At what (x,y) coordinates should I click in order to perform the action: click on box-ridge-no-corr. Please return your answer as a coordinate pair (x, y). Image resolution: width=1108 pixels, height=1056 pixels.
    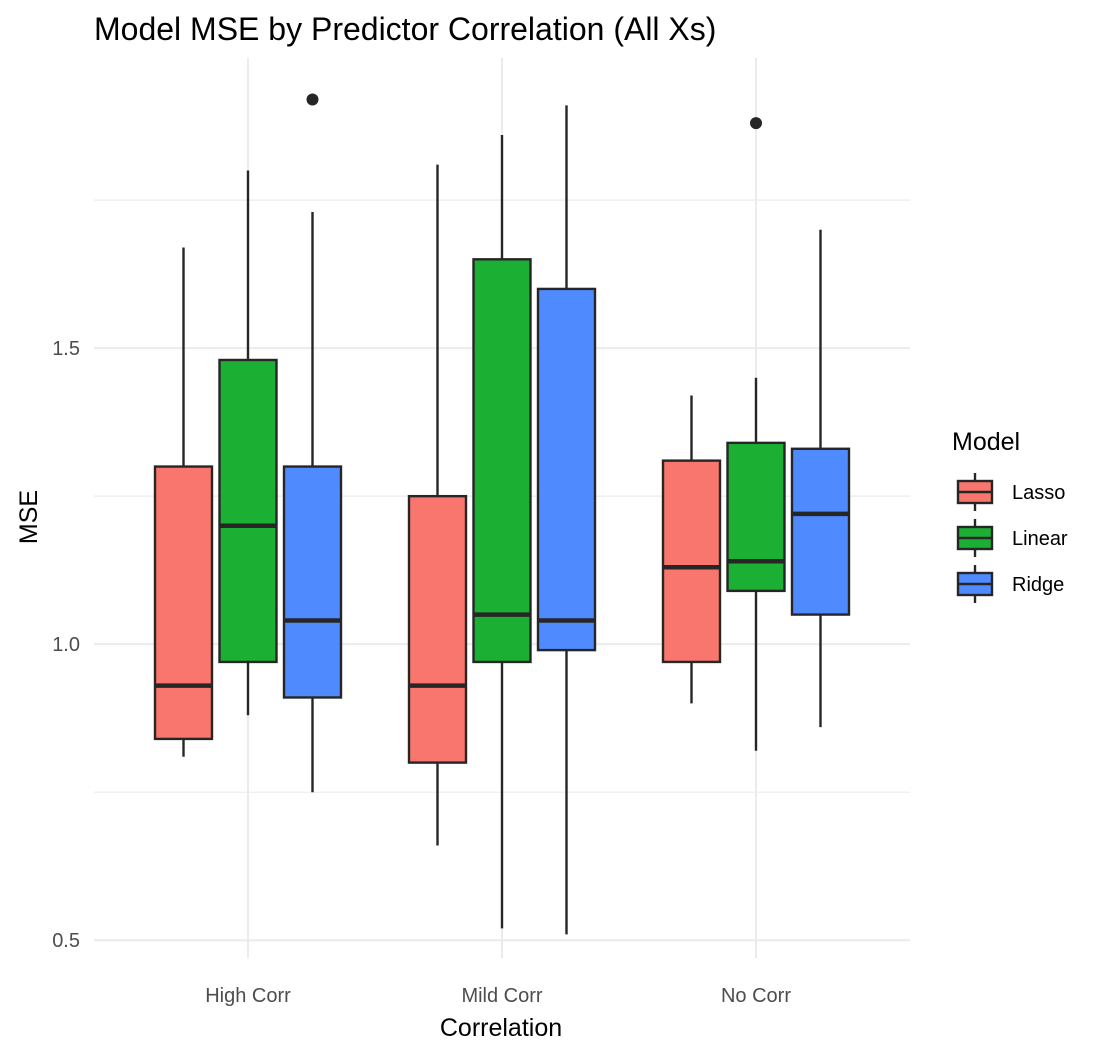
    Looking at the image, I should click on (820, 478).